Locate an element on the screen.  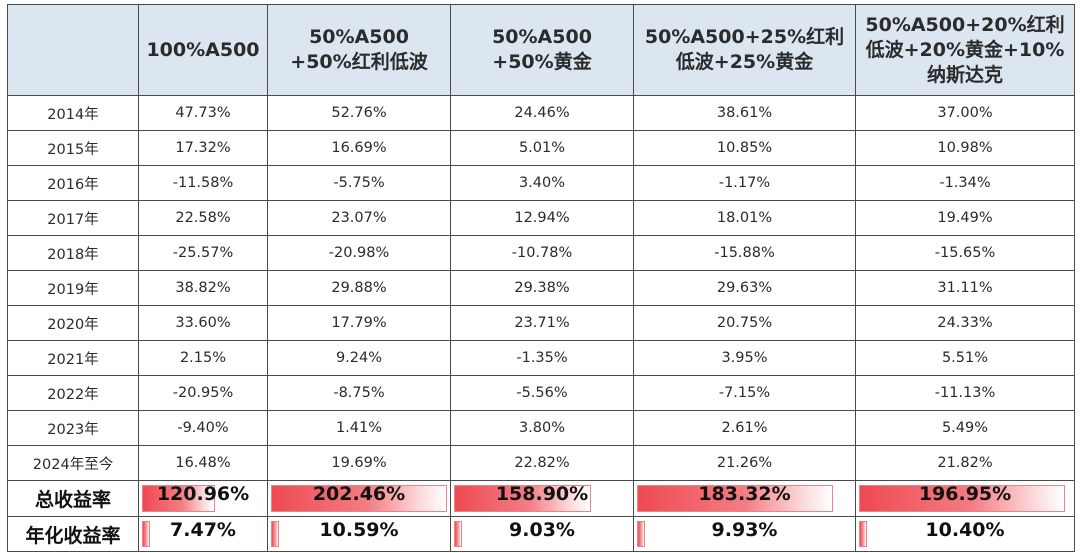
return-cell: -9.40% is located at coordinates (203, 428).